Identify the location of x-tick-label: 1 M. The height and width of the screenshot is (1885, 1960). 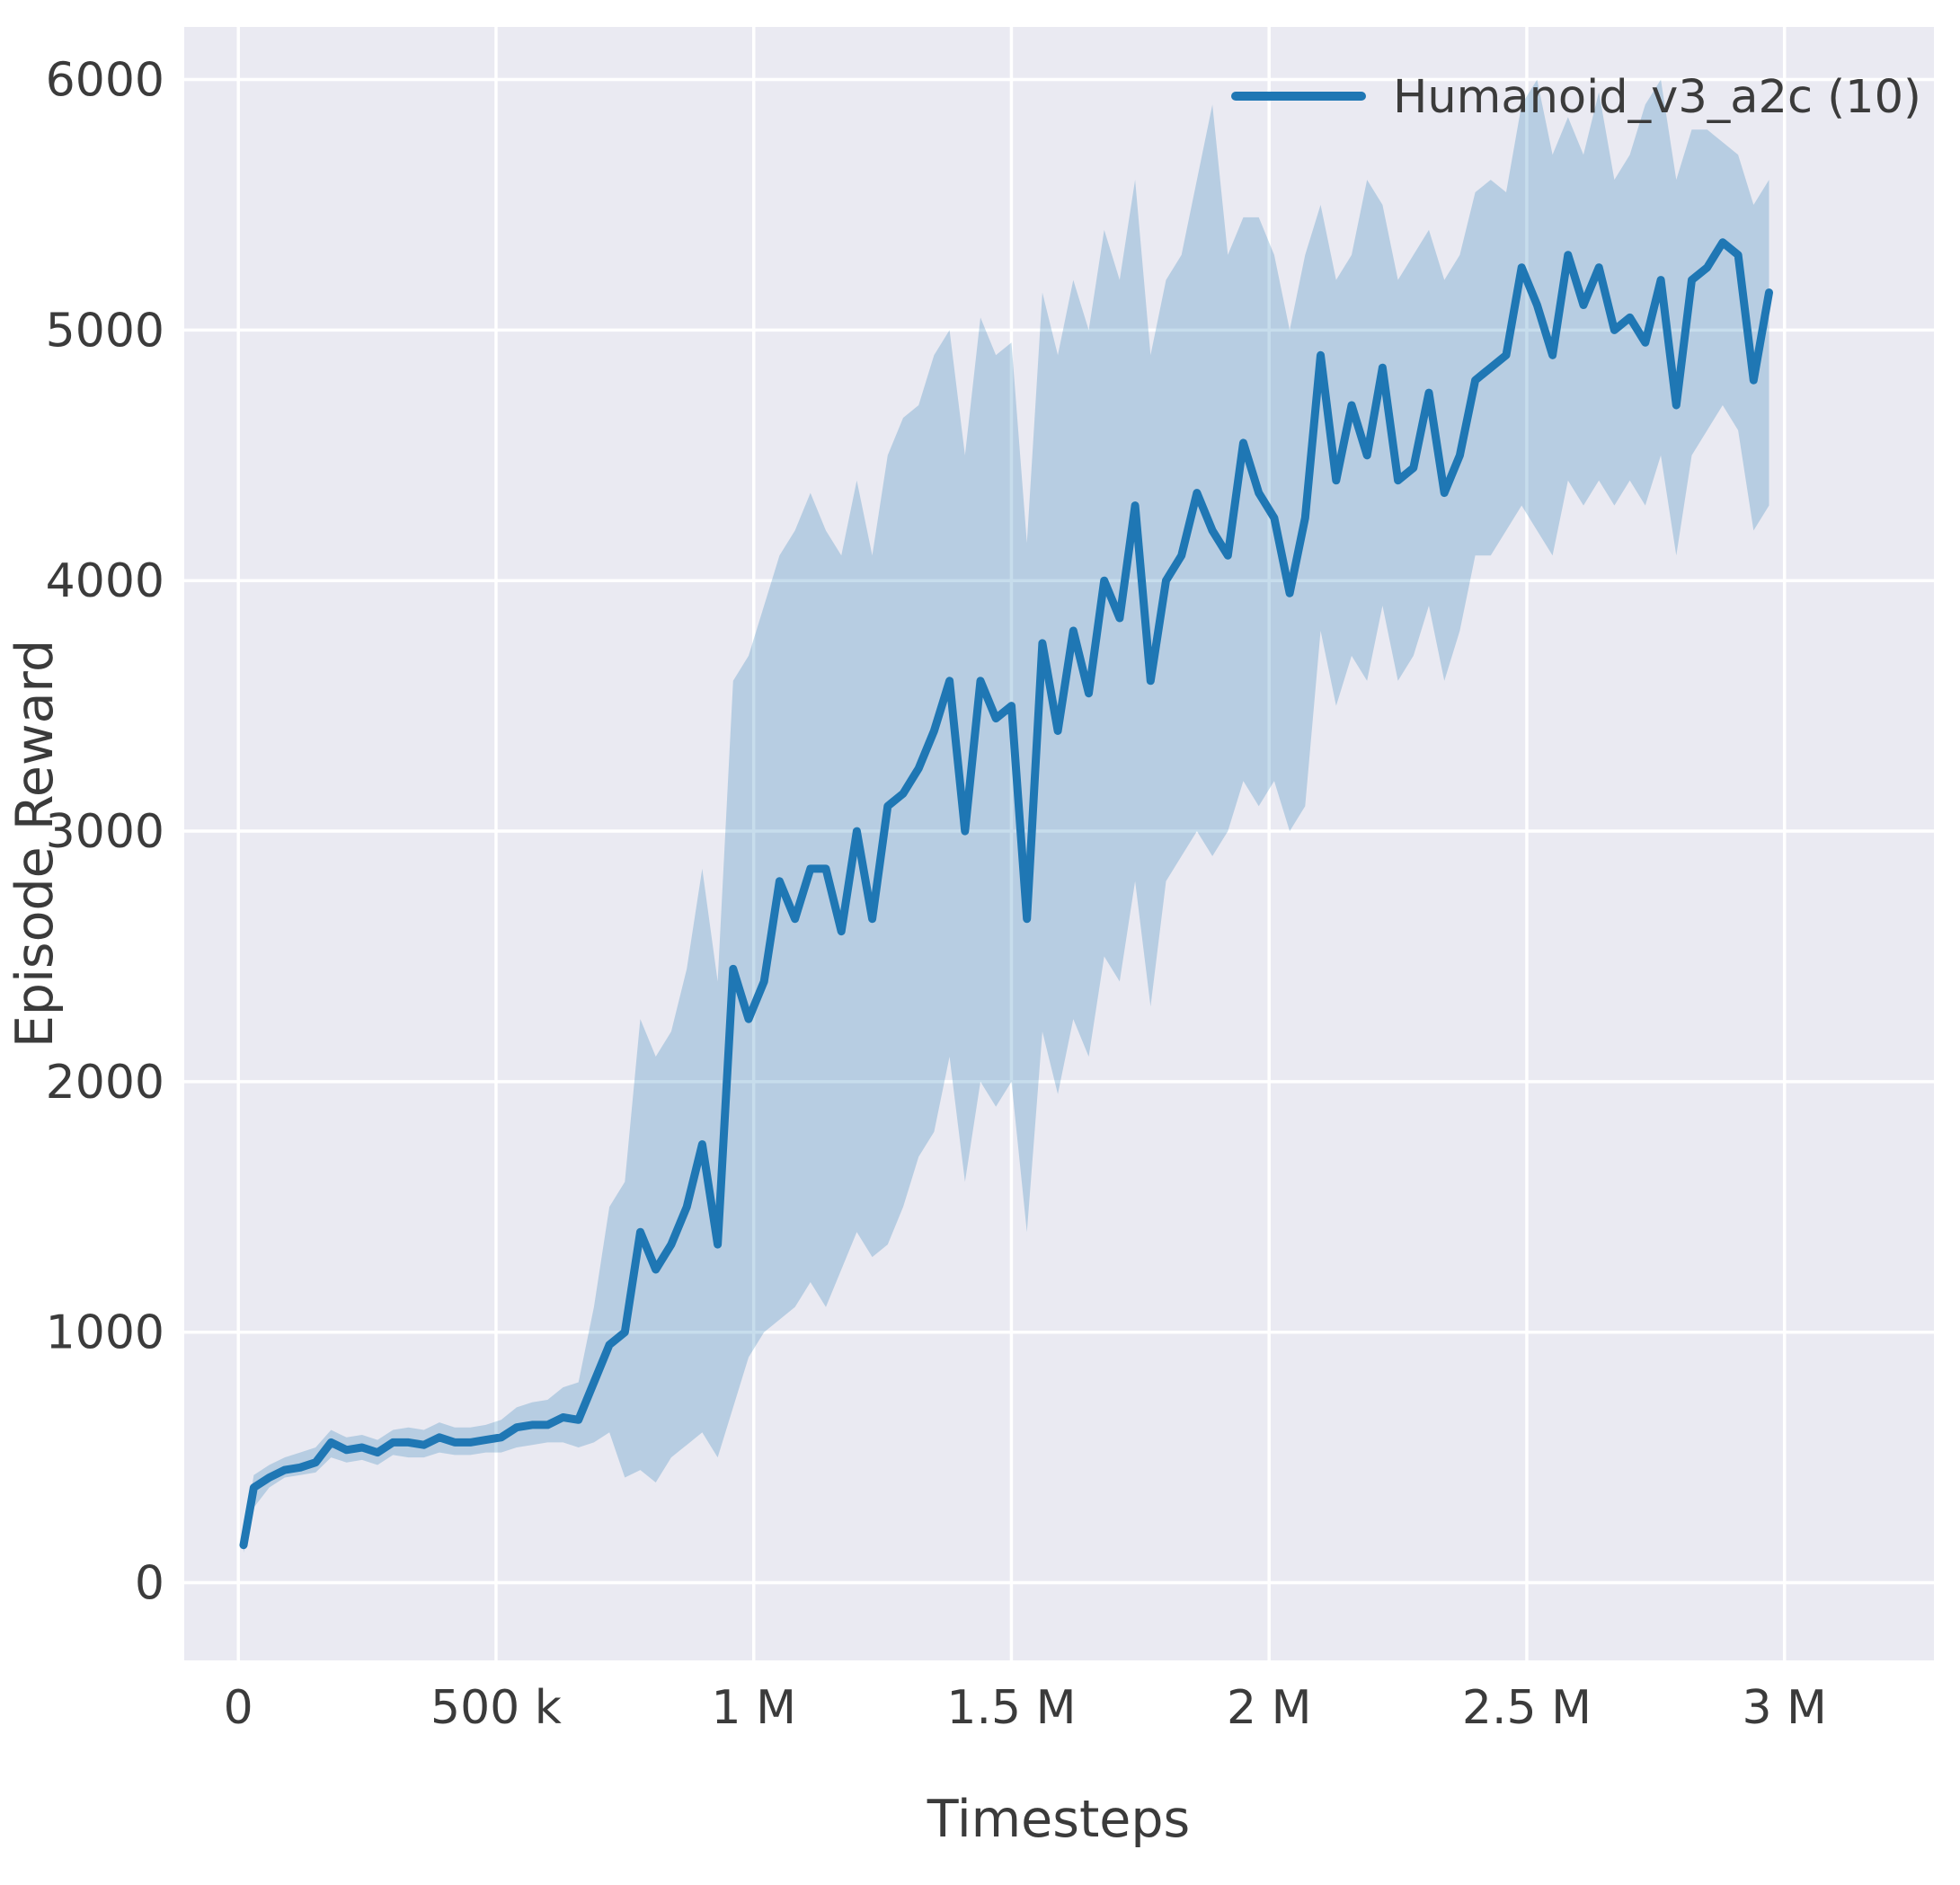
(753, 1708).